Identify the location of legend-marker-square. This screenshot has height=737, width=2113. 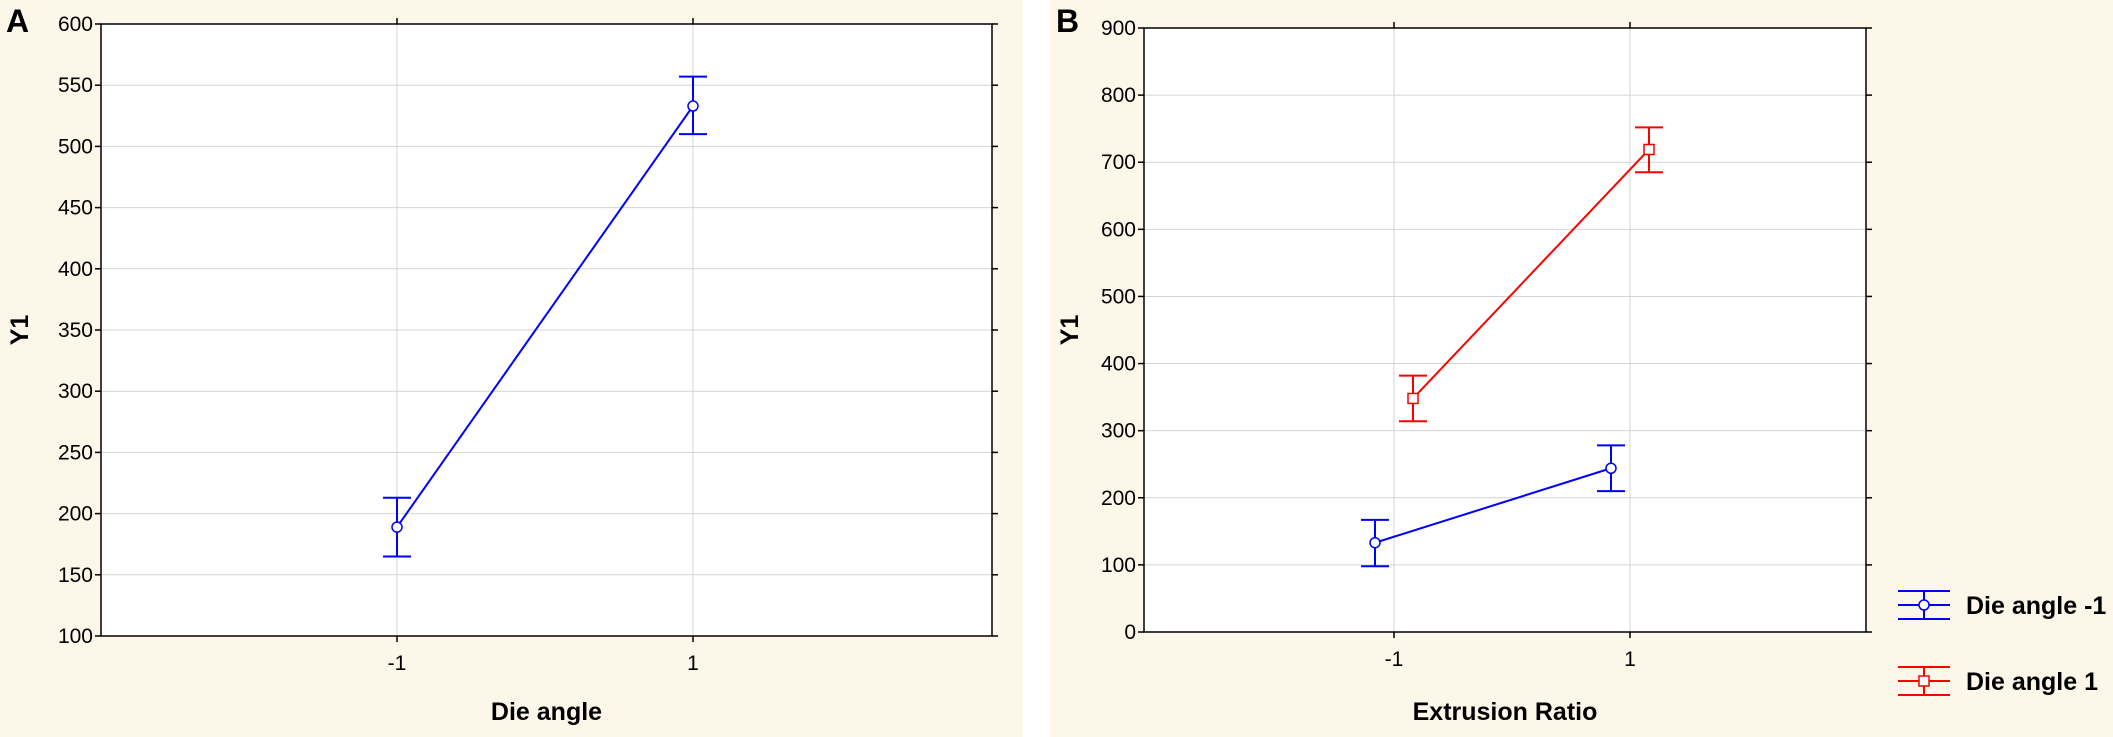
(1924, 681).